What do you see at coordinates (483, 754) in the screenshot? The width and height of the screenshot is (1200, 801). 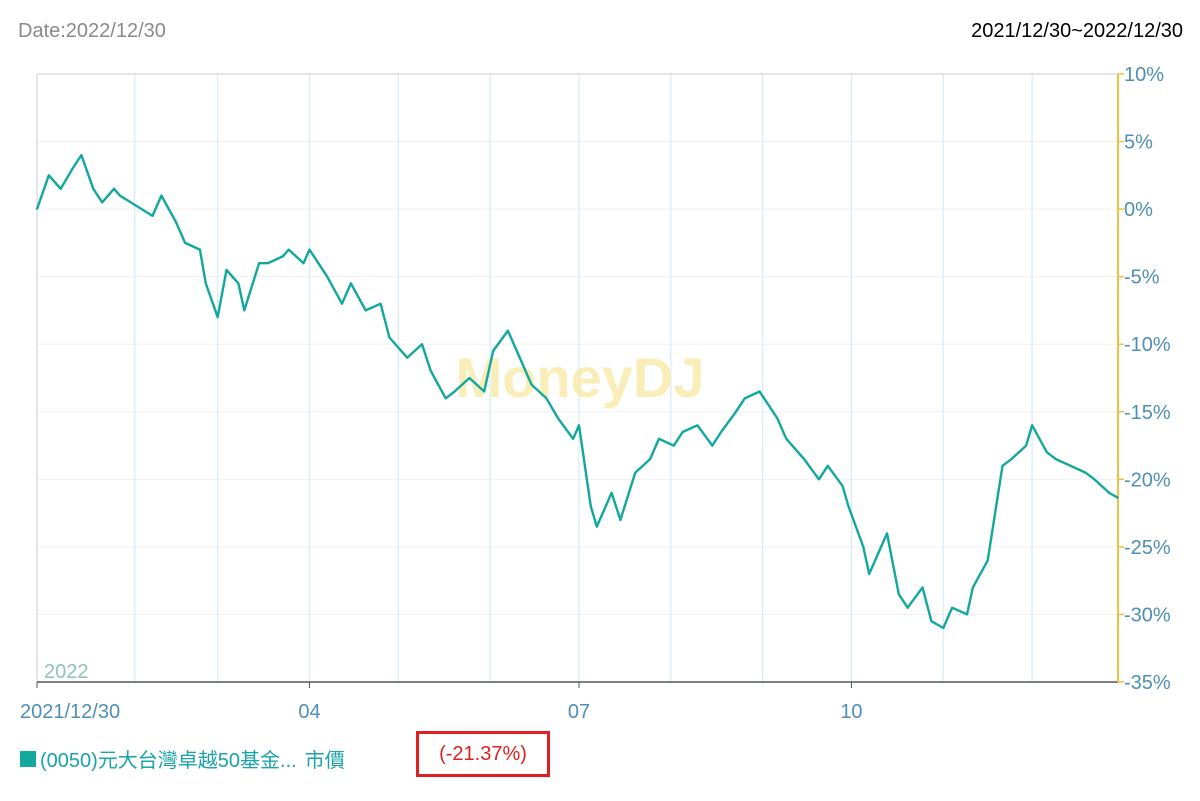 I see `change-percent-box: (-21.37%)` at bounding box center [483, 754].